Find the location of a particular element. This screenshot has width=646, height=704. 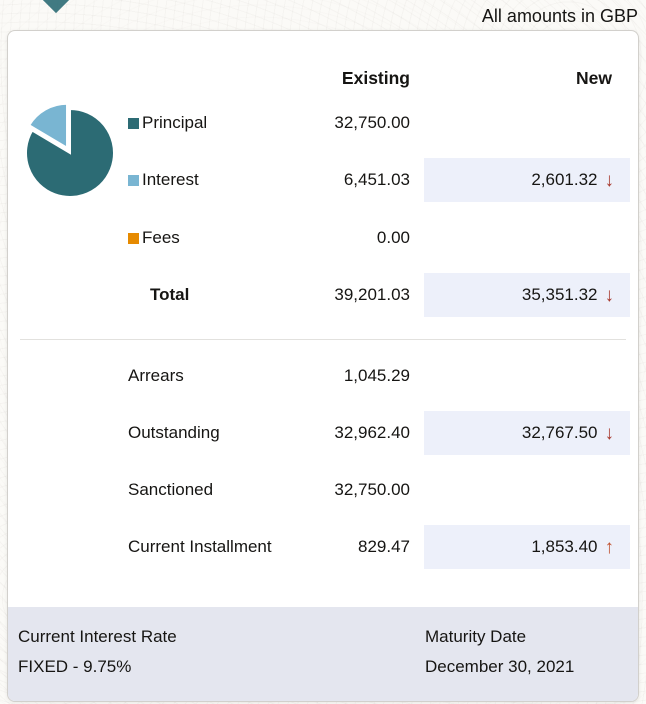

principal-existing-value: 32,750.00 is located at coordinates (372, 122).